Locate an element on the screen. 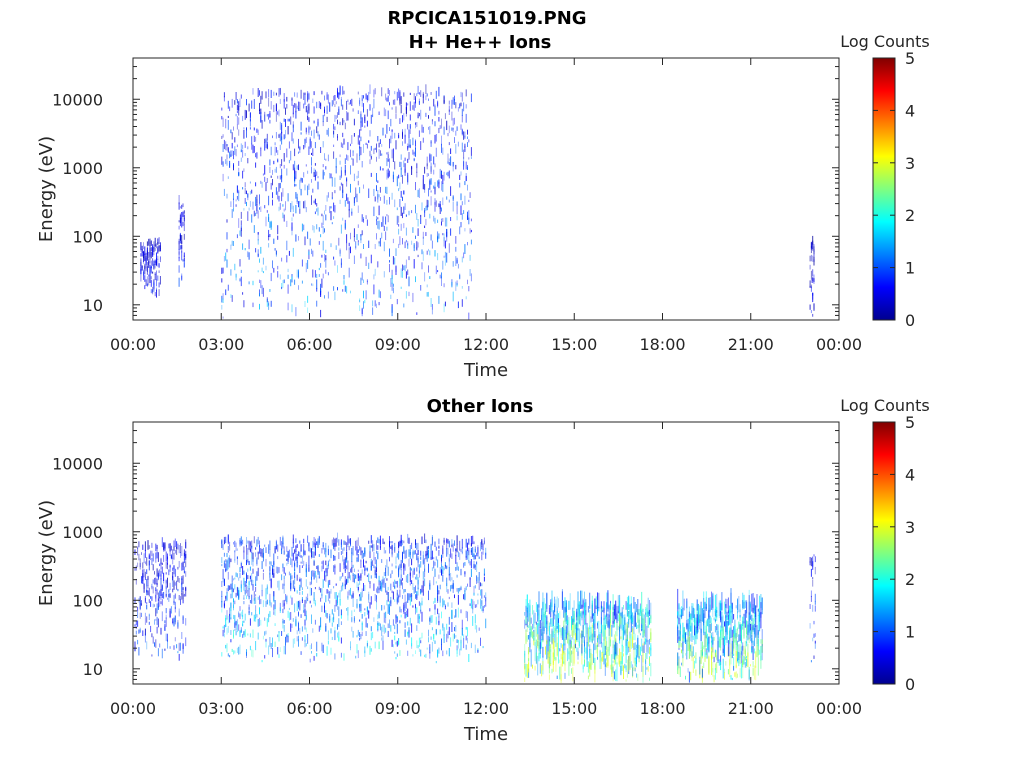 The image size is (1024, 768). spectrogram-data is located at coordinates (475, 608).